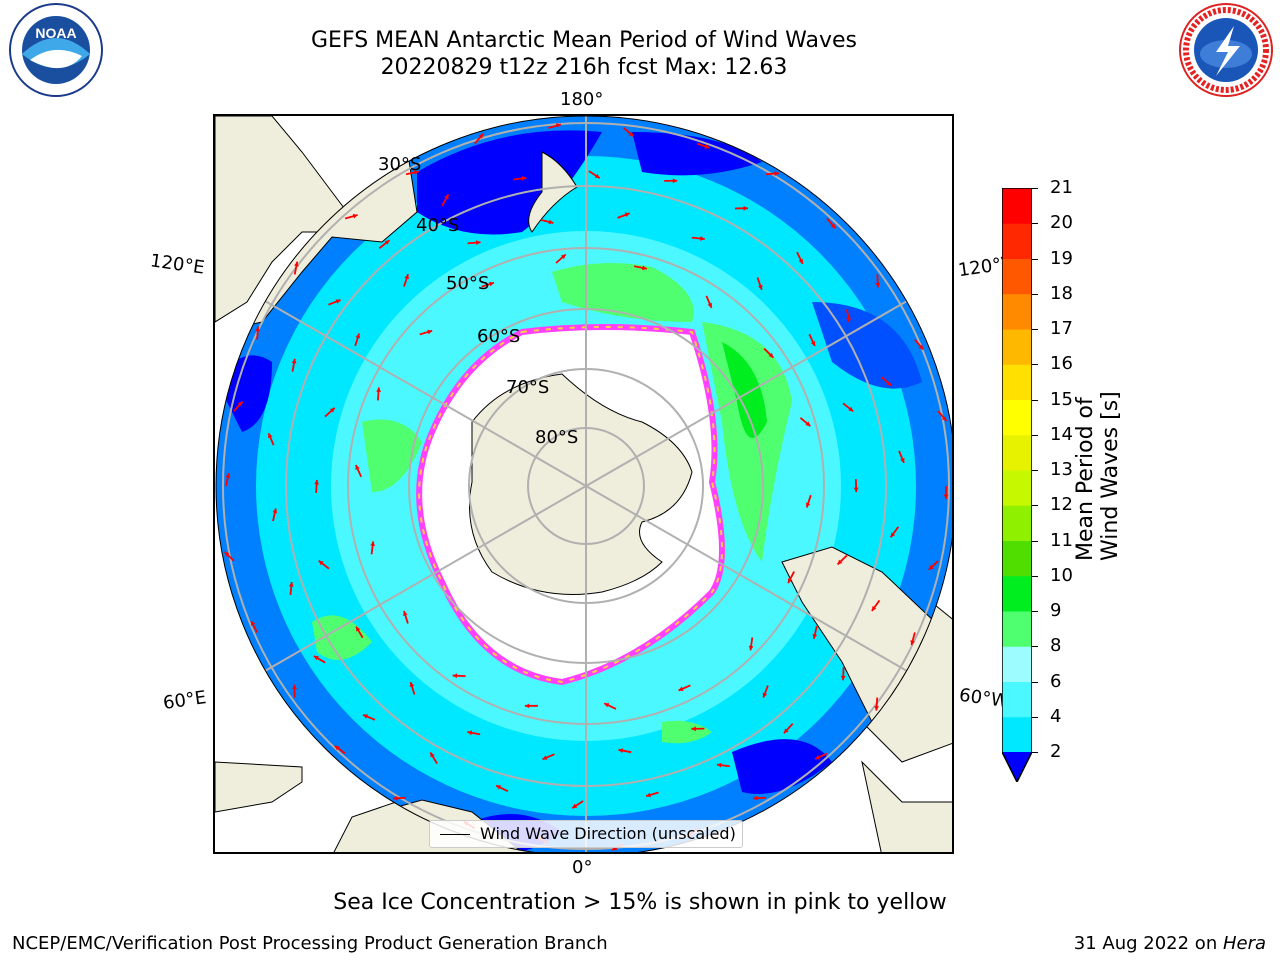 This screenshot has width=1280, height=960. Describe the element at coordinates (437, 225) in the screenshot. I see `lat-label-40s: 40°S` at that location.